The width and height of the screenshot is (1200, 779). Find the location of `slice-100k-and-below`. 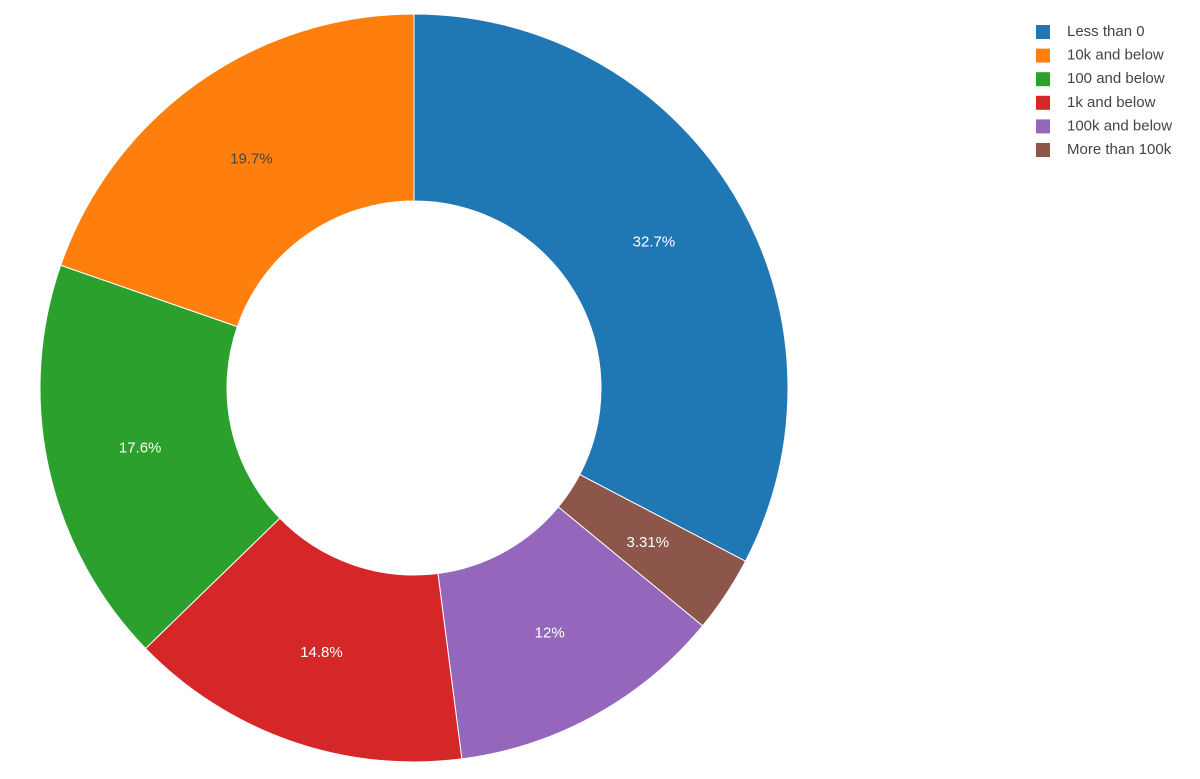

slice-100k-and-below is located at coordinates (570, 633).